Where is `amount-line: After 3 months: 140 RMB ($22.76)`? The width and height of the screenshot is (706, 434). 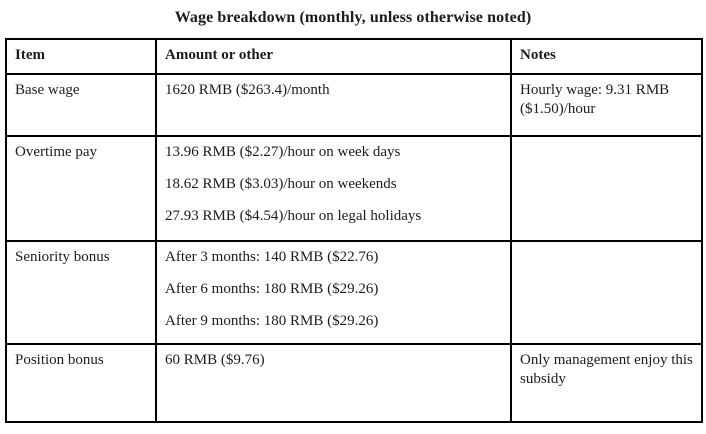 amount-line: After 3 months: 140 RMB ($22.76) is located at coordinates (272, 257).